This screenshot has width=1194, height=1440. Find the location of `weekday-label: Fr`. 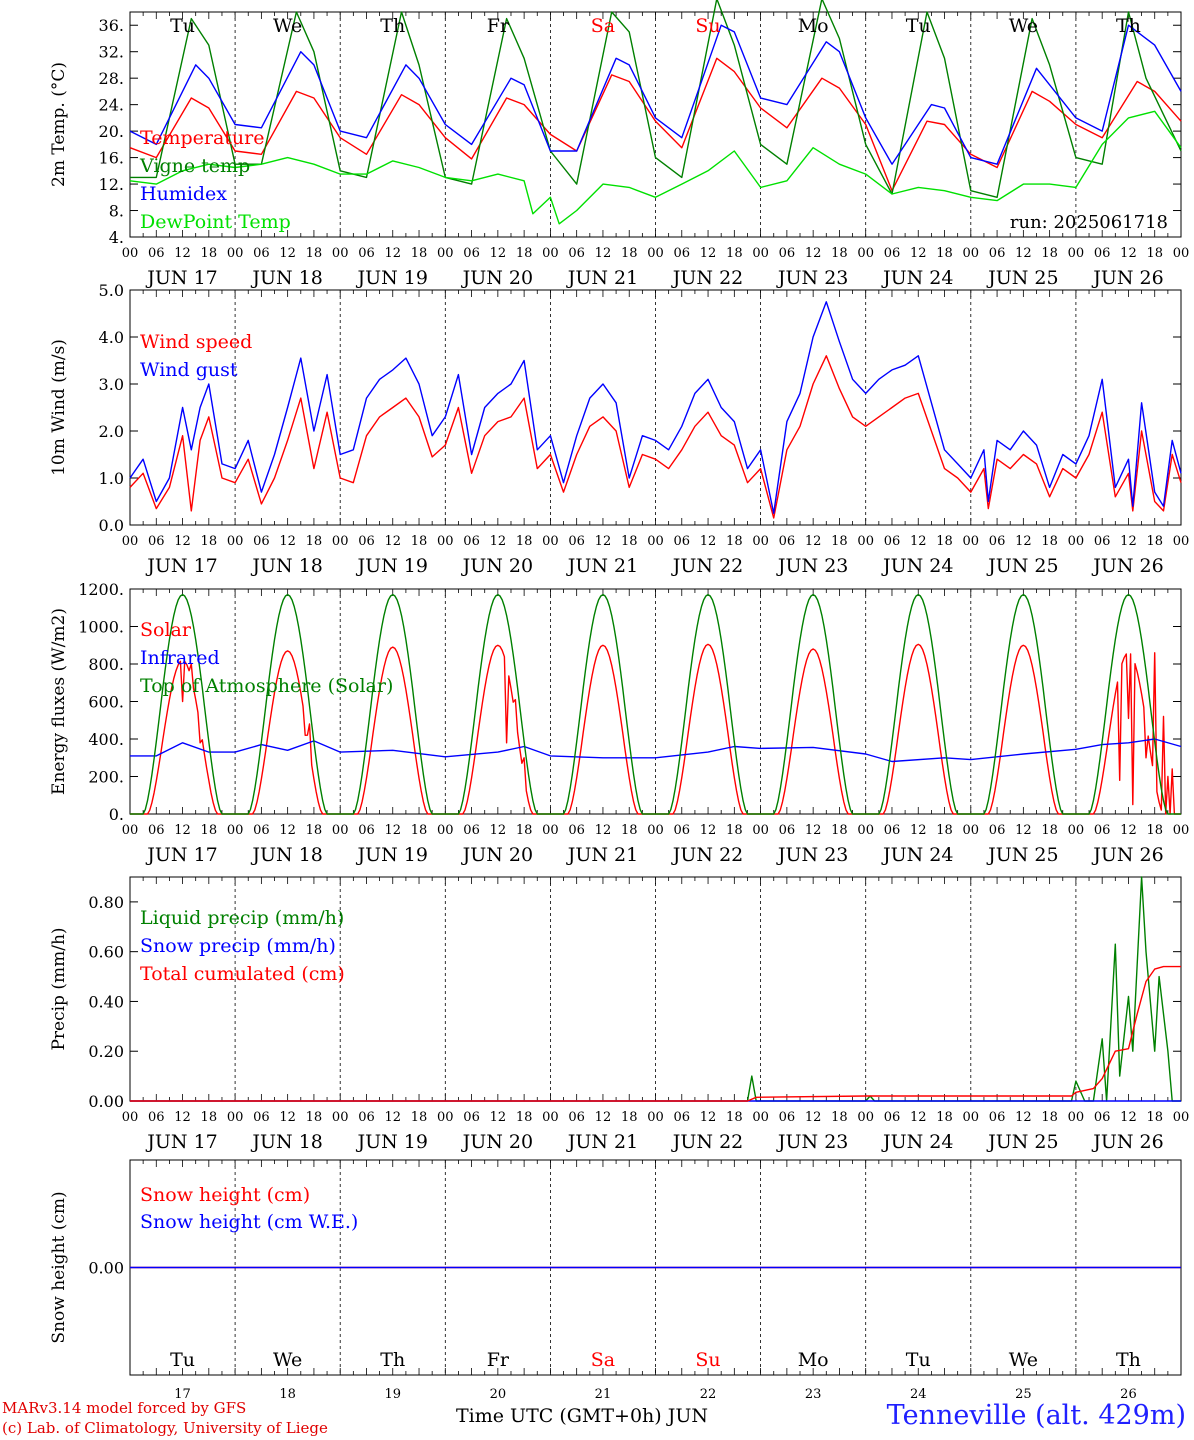

weekday-label: Fr is located at coordinates (498, 1360).